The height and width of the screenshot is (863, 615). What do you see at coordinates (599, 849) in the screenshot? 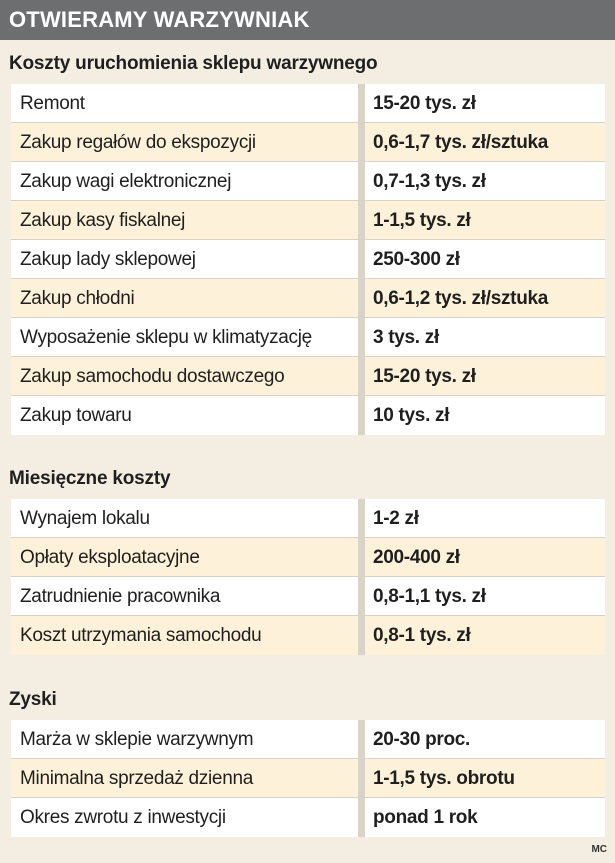
I see `author-credit: MC` at bounding box center [599, 849].